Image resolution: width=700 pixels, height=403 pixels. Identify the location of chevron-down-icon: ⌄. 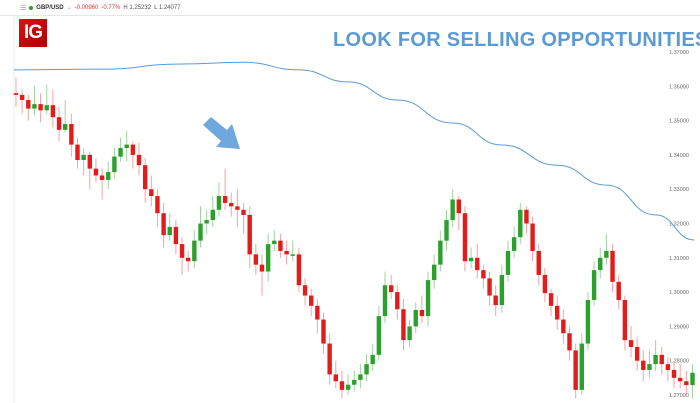
(69, 8).